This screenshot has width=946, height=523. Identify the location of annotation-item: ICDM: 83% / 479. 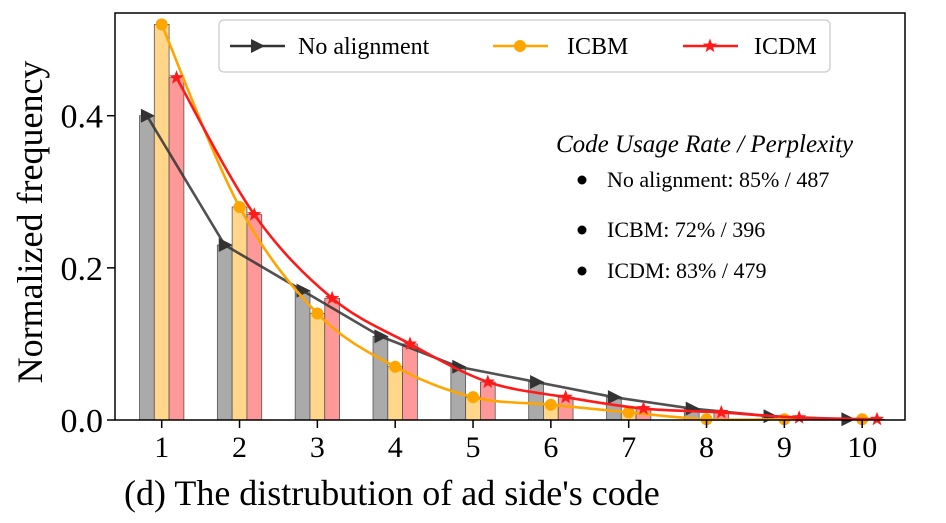
(687, 270).